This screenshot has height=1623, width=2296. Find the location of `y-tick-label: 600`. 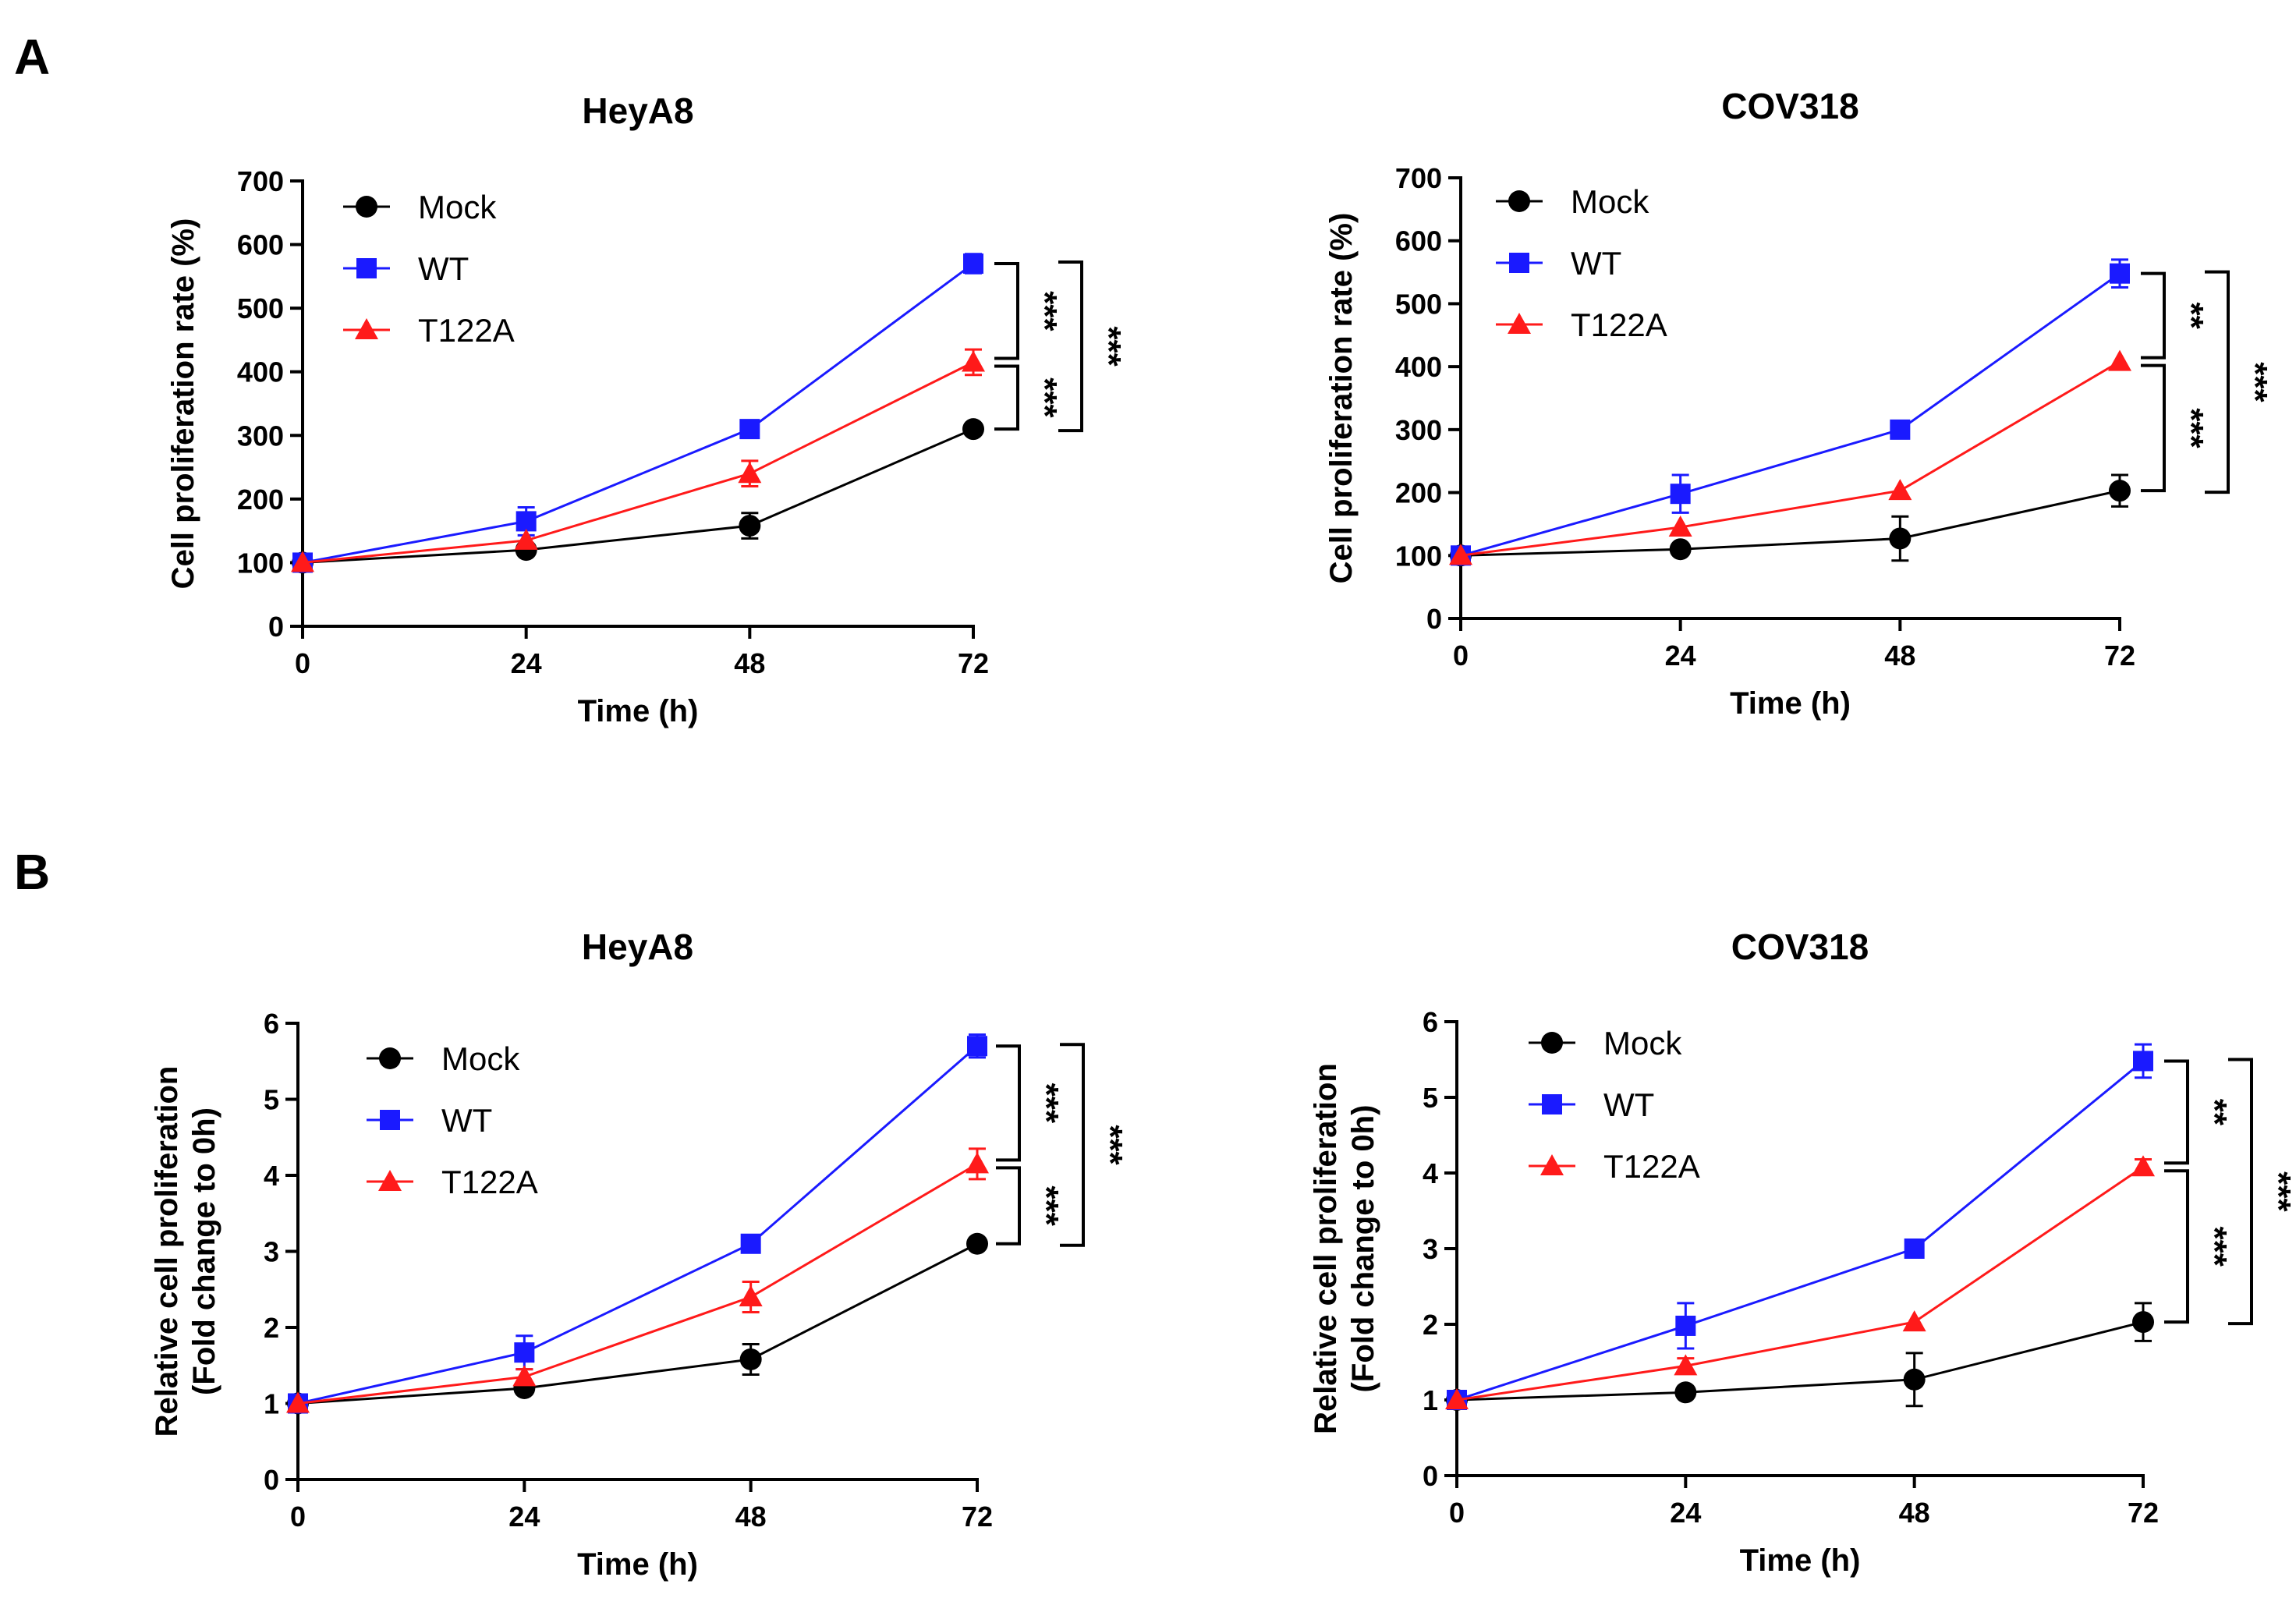

y-tick-label: 600 is located at coordinates (260, 245).